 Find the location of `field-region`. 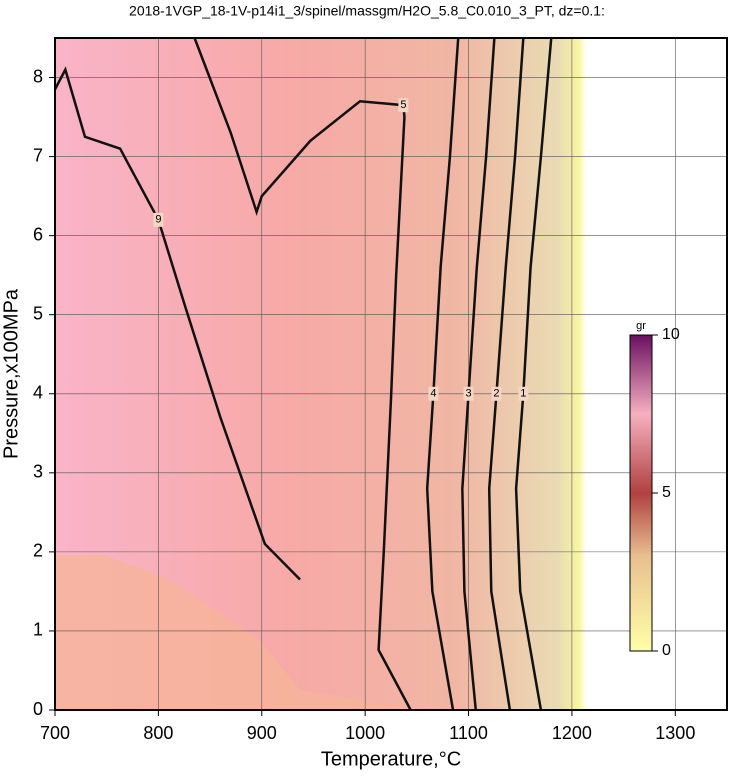

field-region is located at coordinates (237, 632).